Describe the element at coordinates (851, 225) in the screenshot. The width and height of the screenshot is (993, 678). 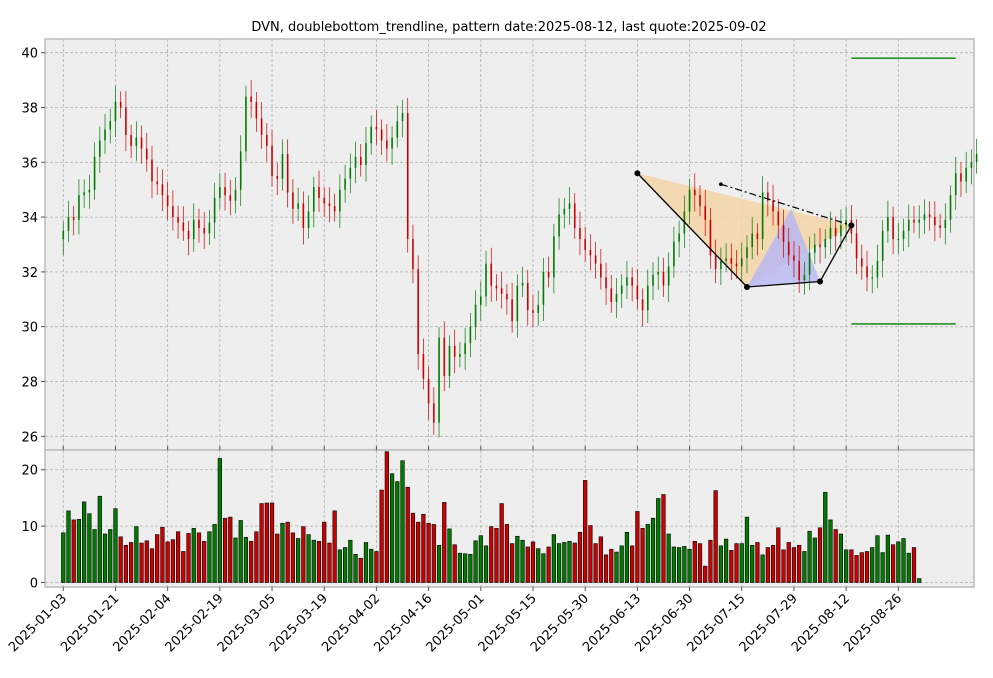
I see `pattern-point` at that location.